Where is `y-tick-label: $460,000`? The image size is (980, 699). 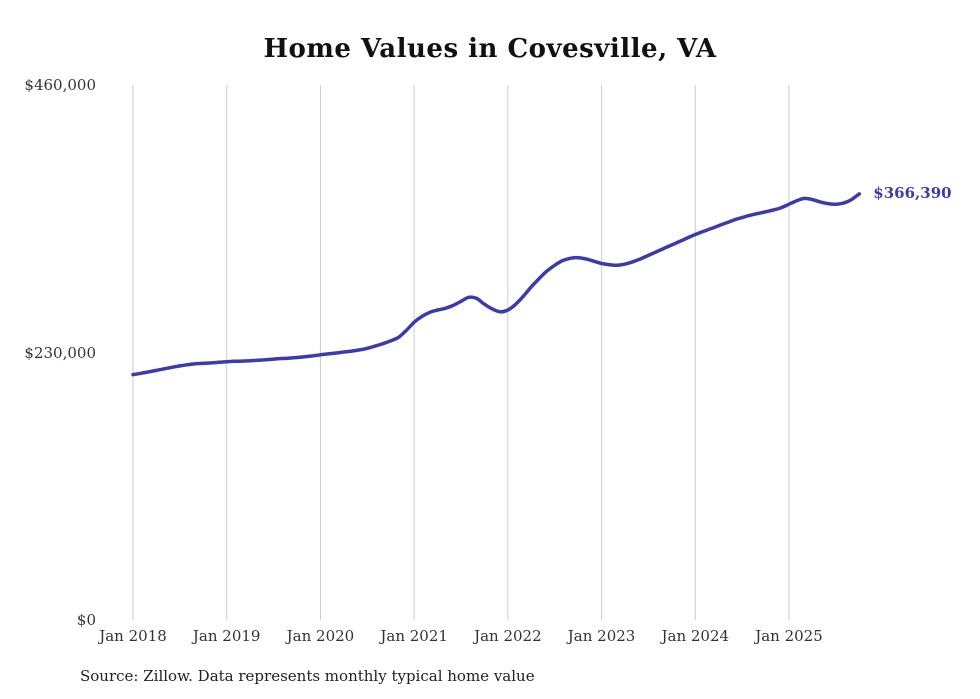 y-tick-label: $460,000 is located at coordinates (60, 85).